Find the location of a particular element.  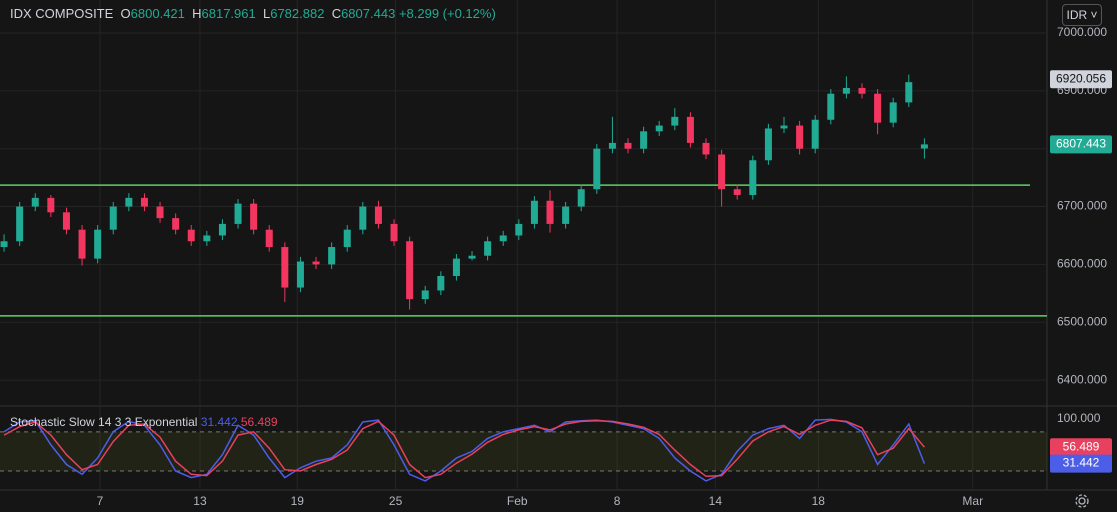

price-label: 31.442 is located at coordinates (1081, 463).